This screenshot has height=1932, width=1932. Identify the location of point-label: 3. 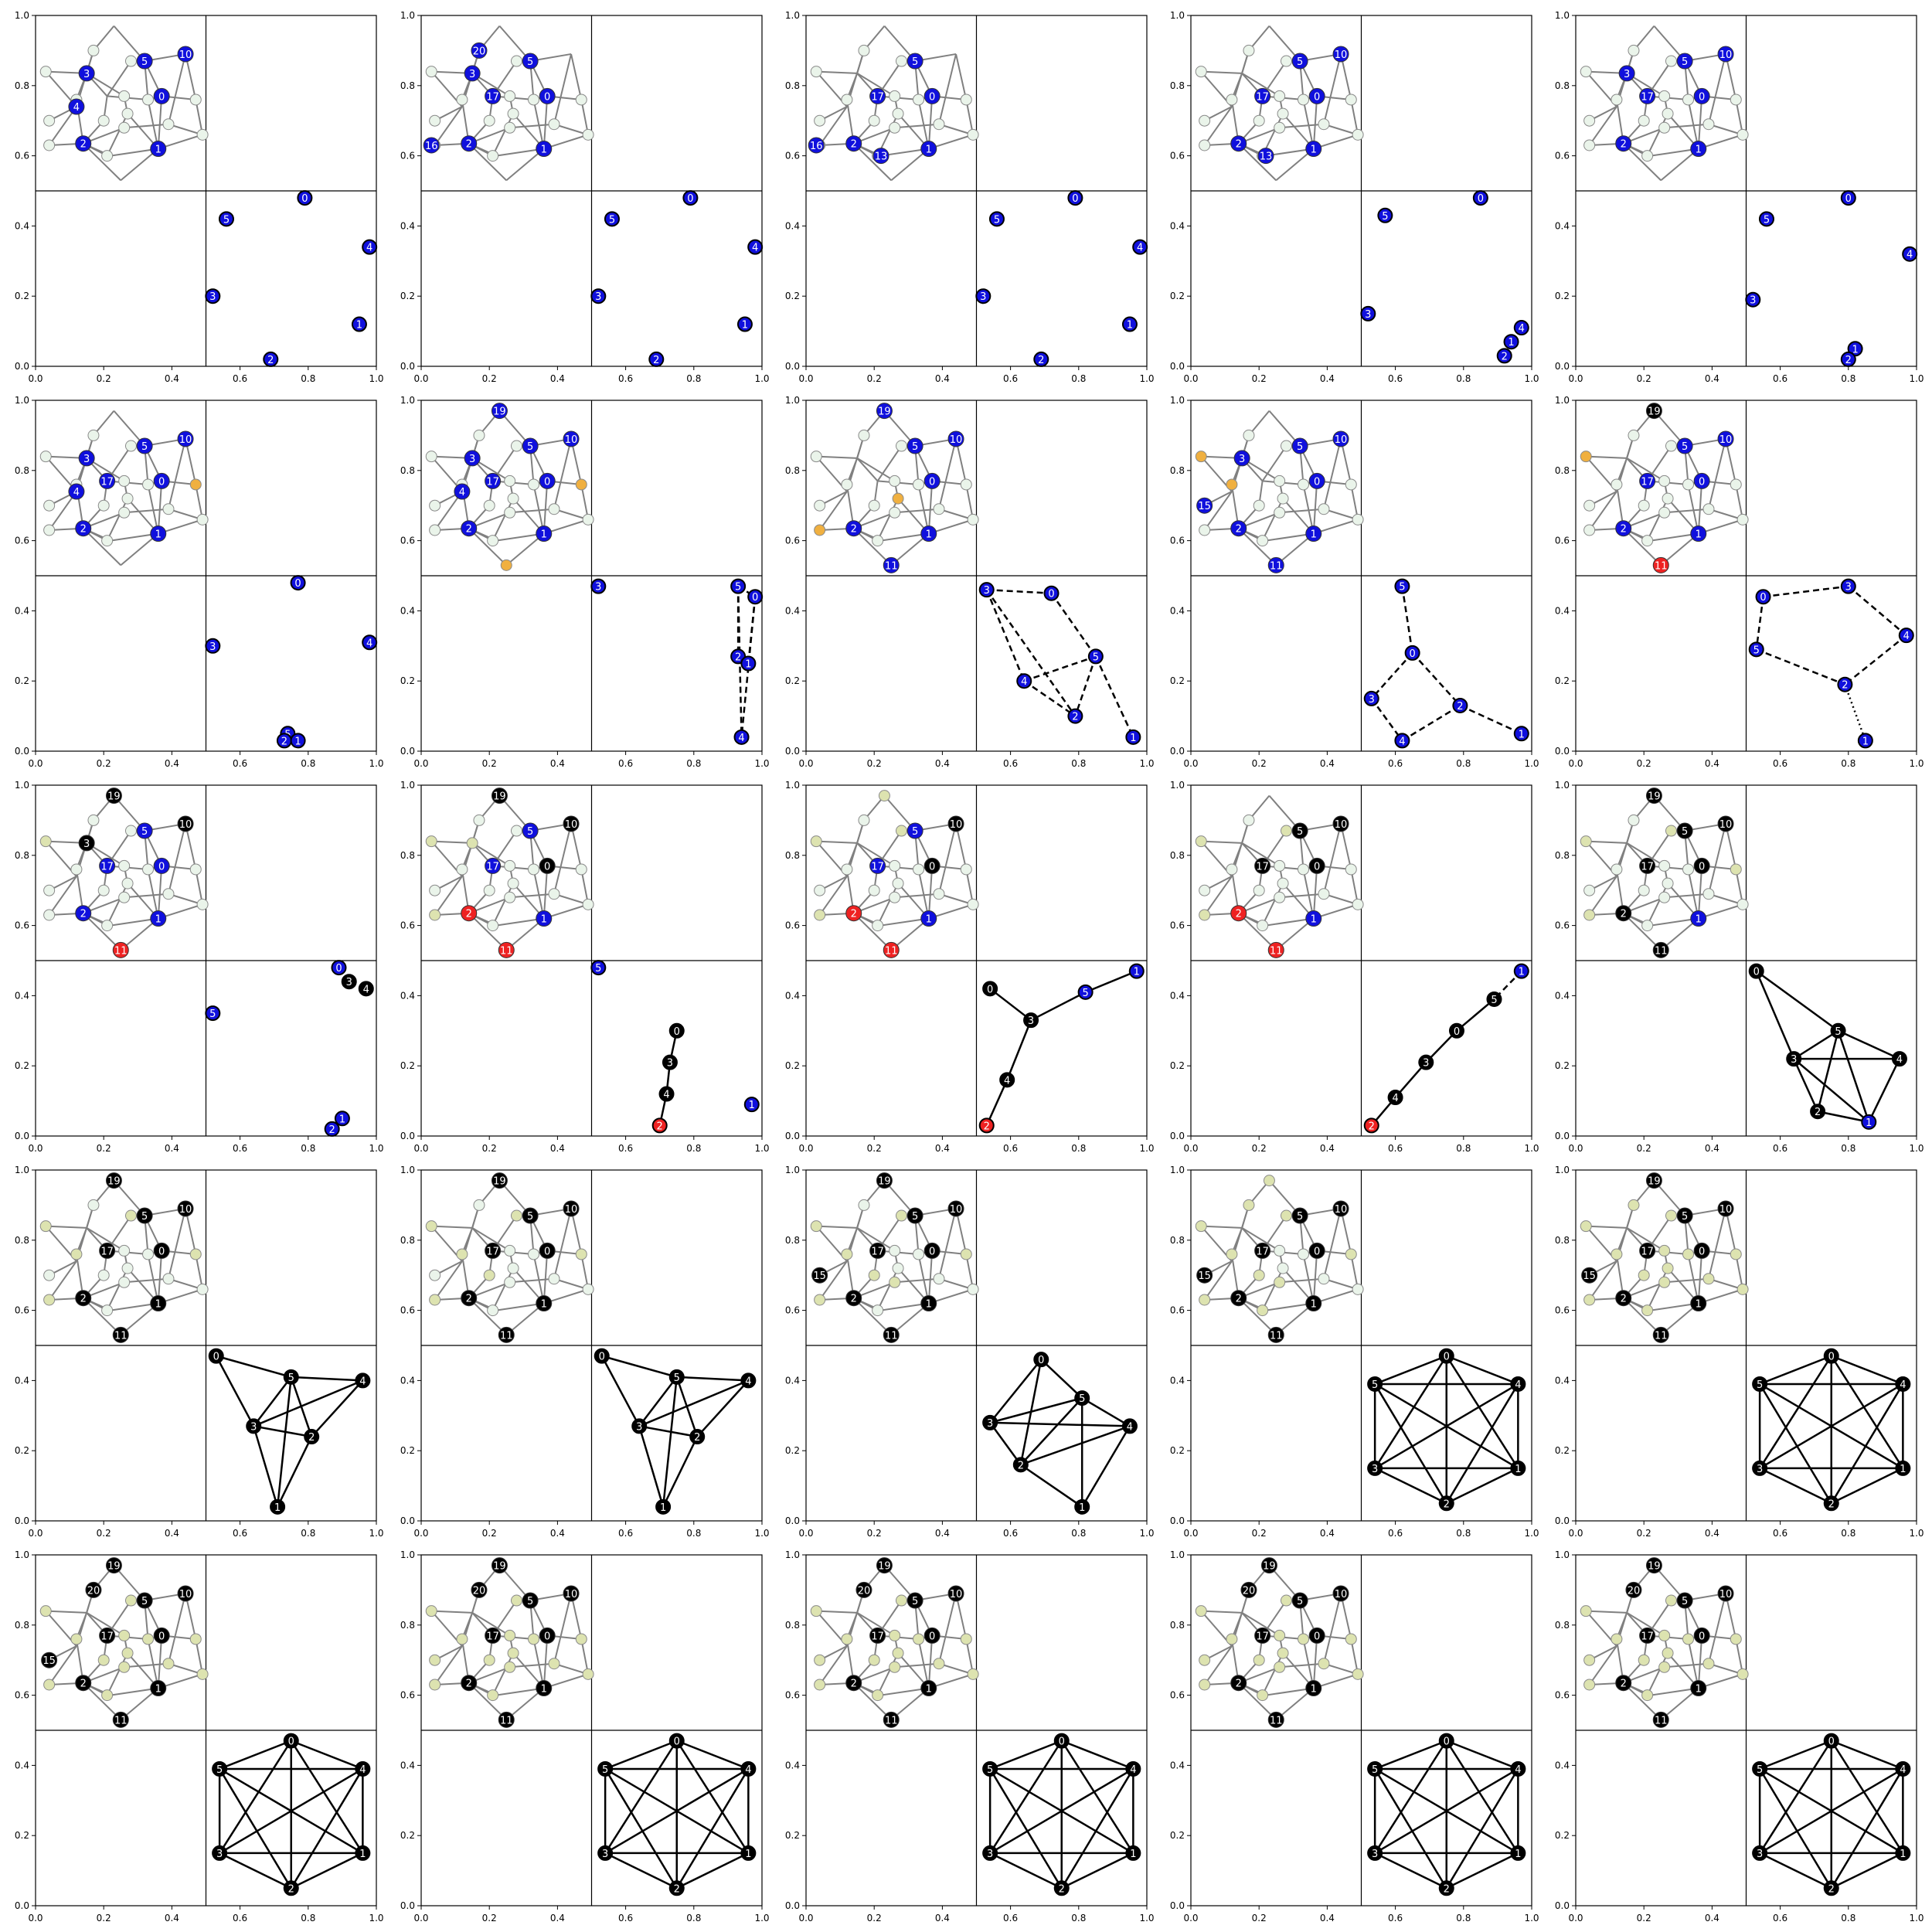
(1426, 1064).